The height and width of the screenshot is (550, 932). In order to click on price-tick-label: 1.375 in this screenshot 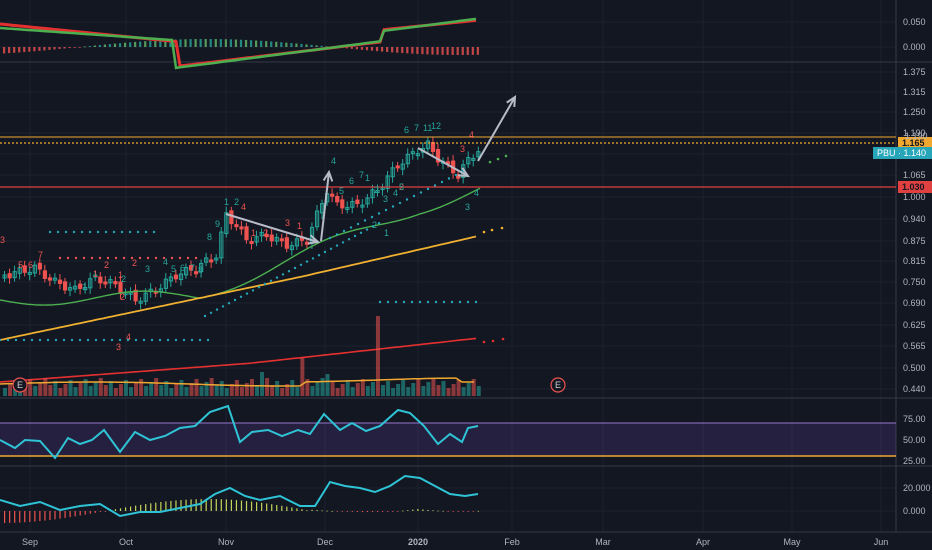, I will do `click(914, 72)`.